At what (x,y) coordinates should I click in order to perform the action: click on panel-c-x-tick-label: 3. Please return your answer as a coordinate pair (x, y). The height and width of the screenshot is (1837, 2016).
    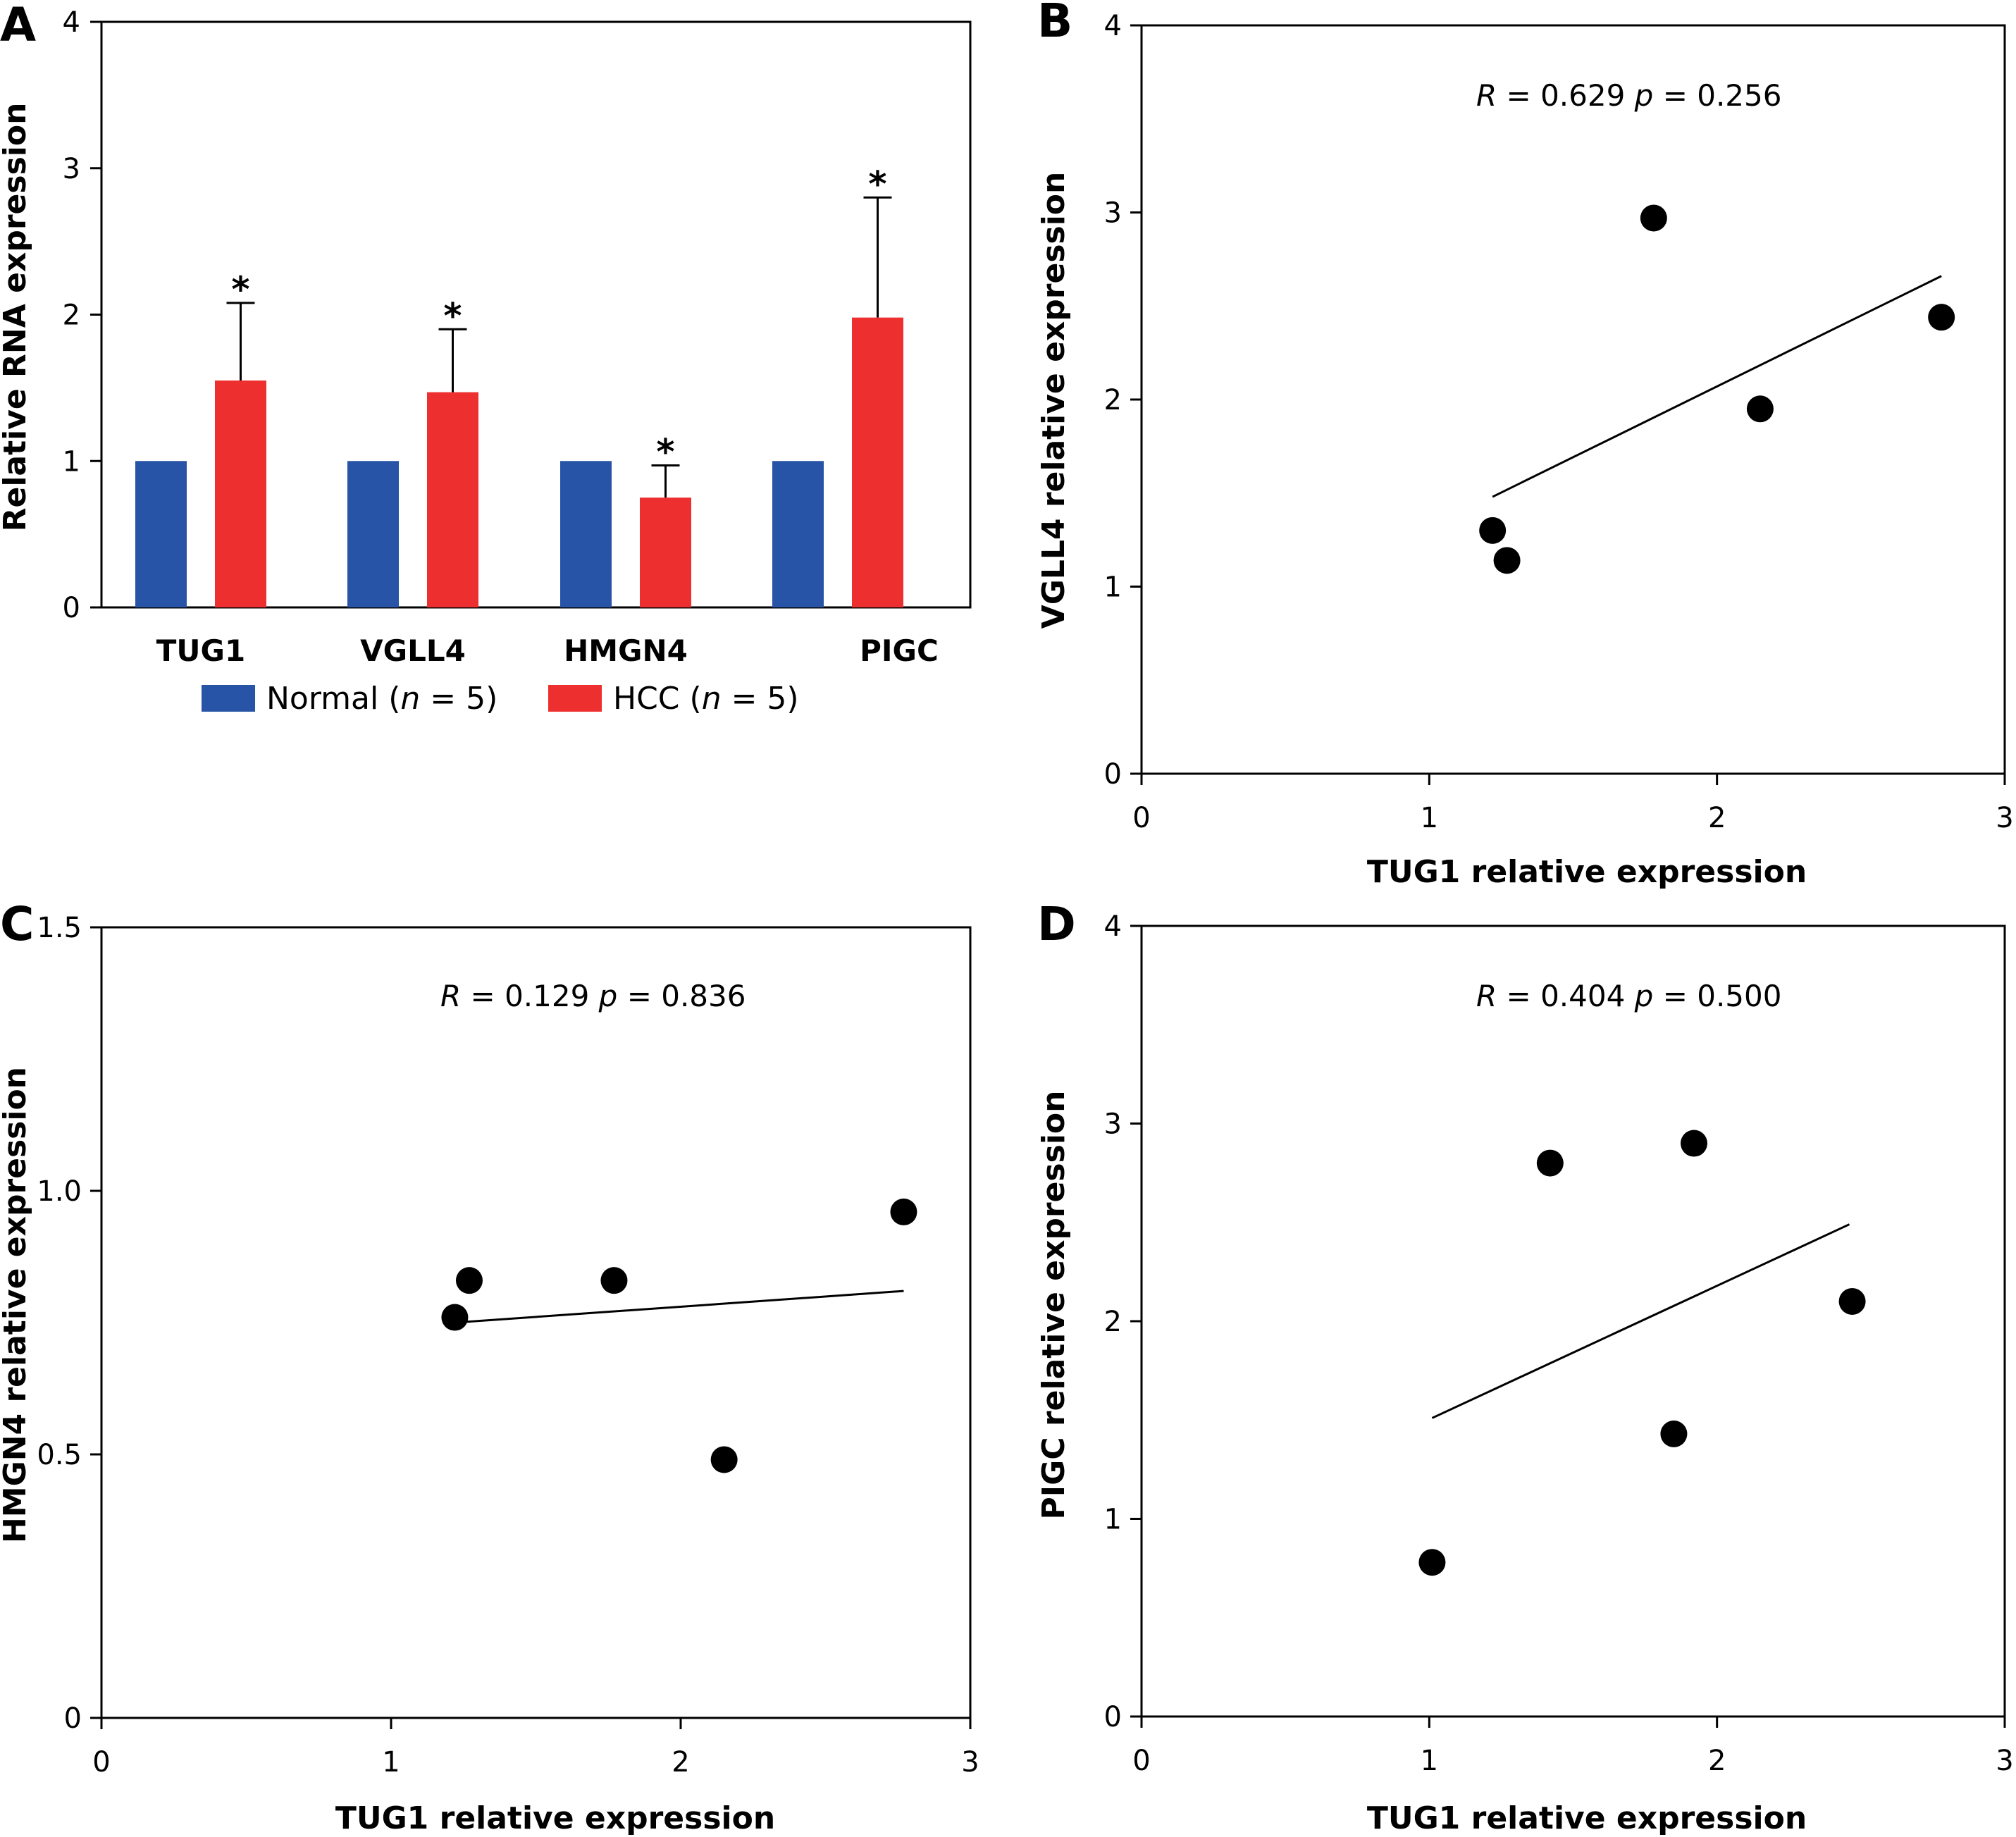
    Looking at the image, I should click on (970, 1762).